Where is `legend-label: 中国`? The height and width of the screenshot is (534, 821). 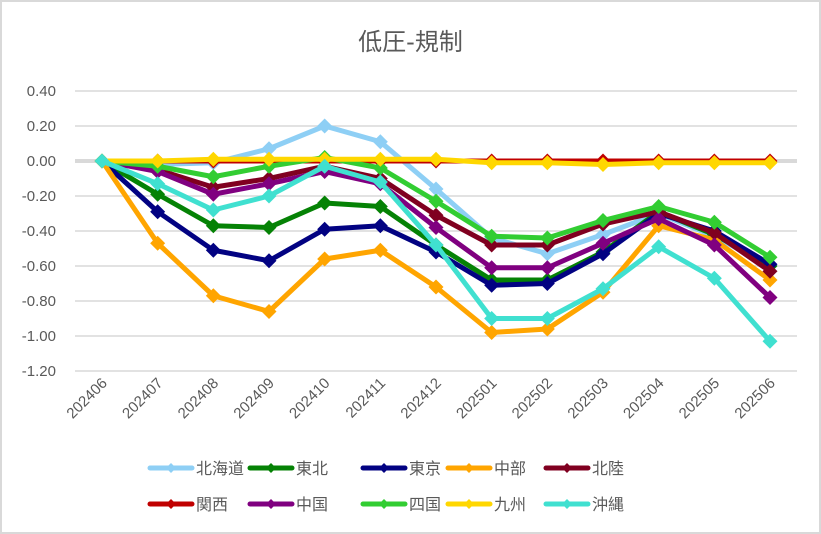 legend-label: 中国 is located at coordinates (312, 504).